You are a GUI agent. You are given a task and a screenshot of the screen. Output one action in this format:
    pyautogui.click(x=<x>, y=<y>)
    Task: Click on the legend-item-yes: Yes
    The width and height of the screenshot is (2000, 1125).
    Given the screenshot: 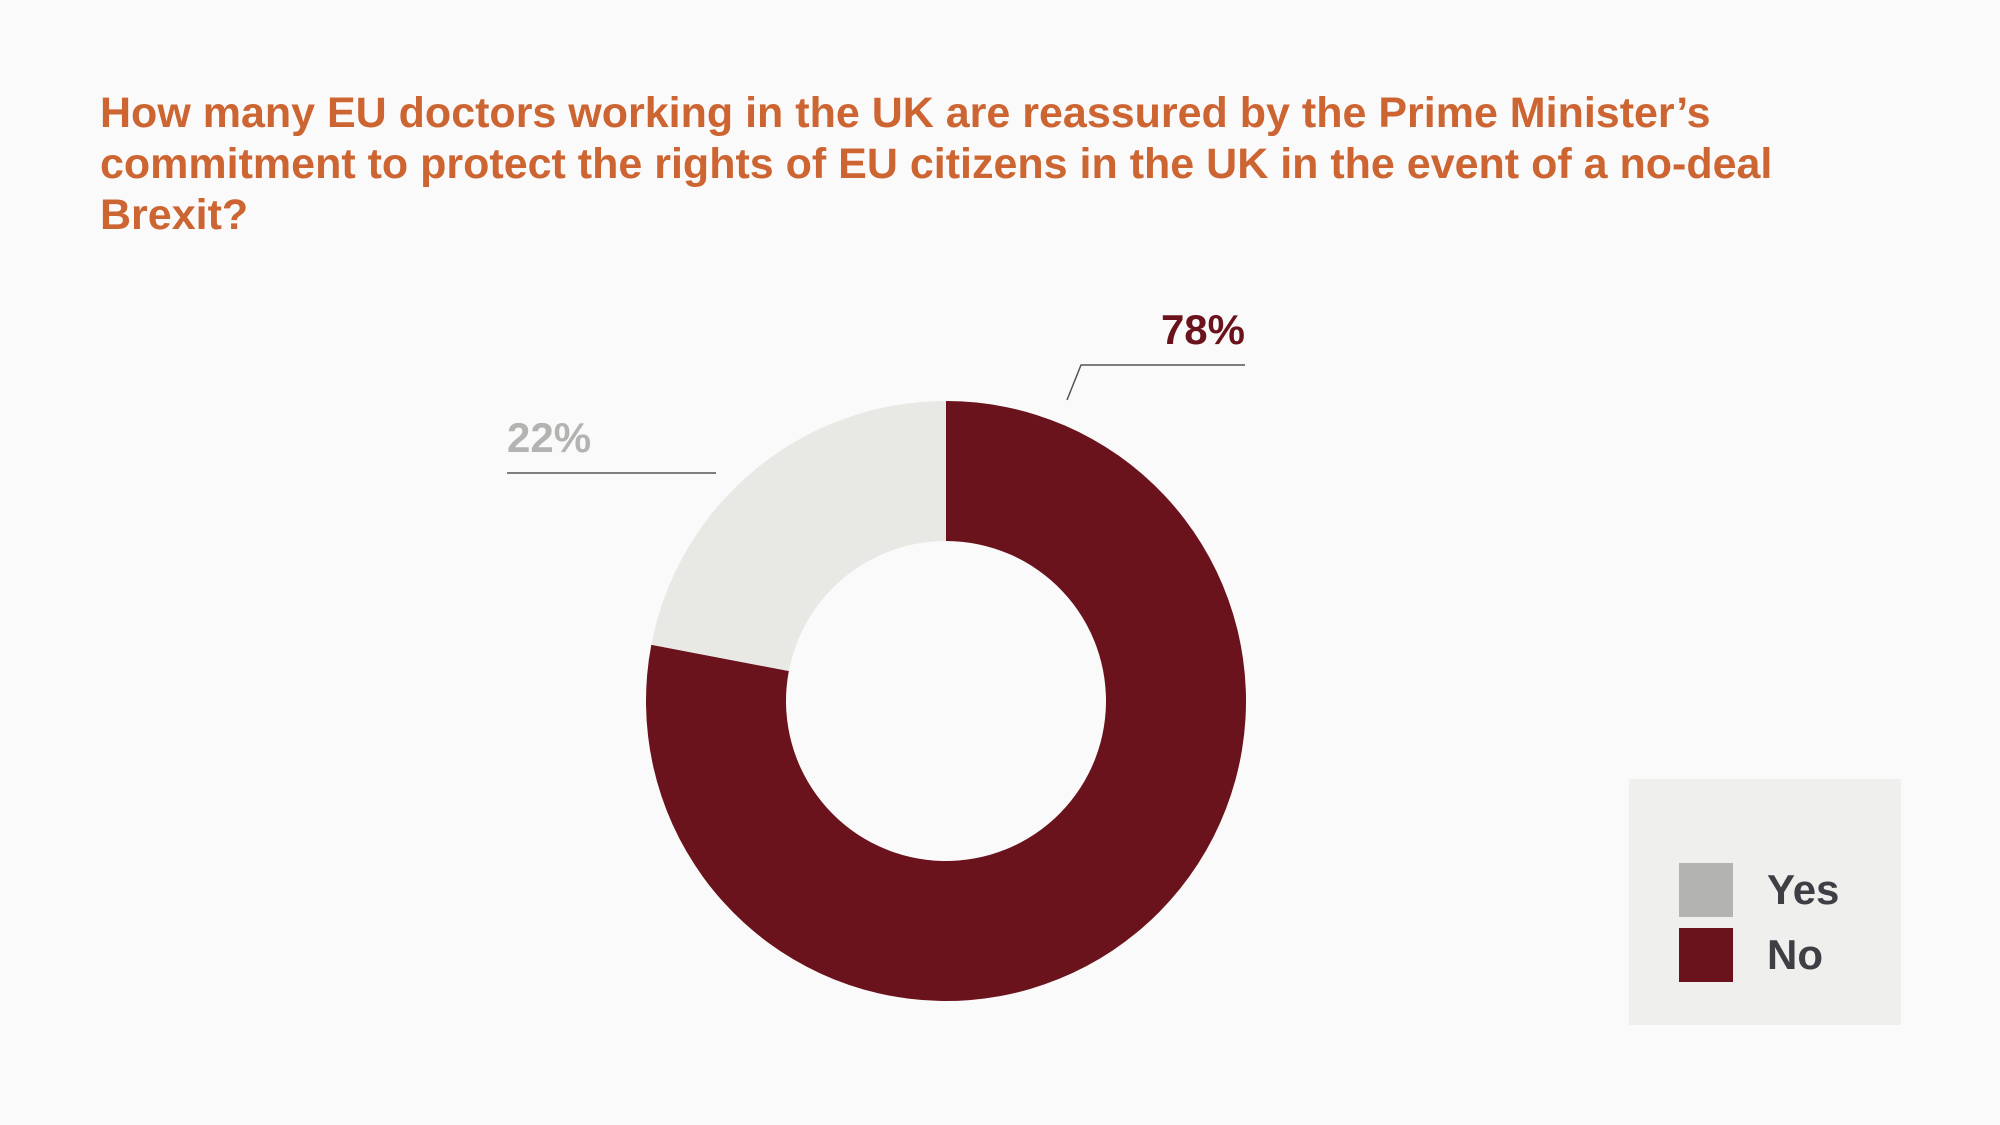 What is the action you would take?
    pyautogui.click(x=1759, y=890)
    